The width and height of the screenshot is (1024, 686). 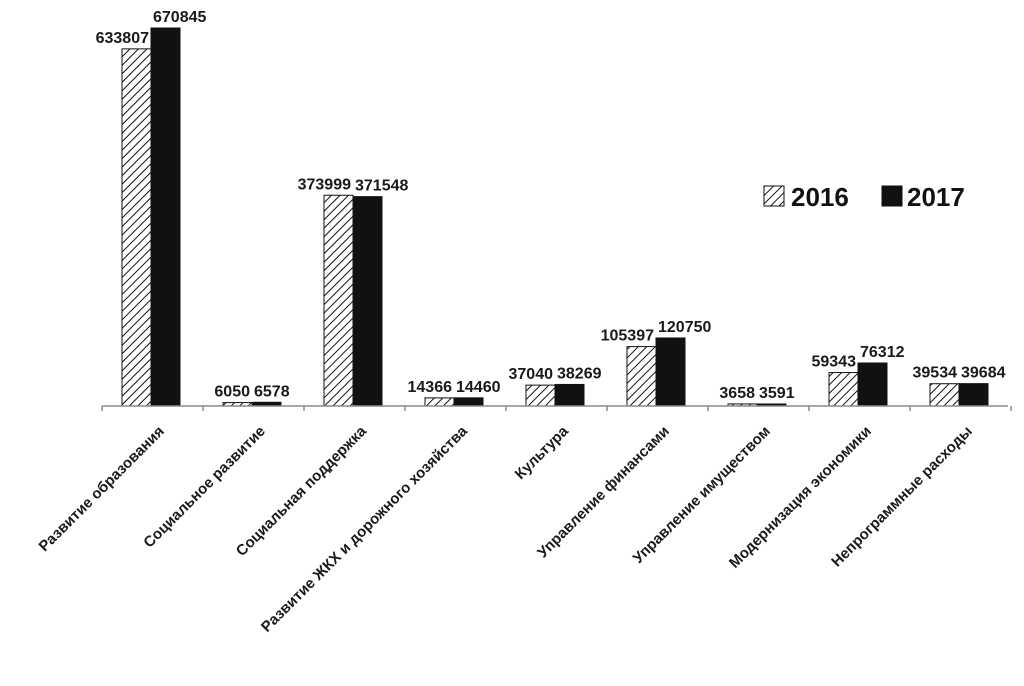 What do you see at coordinates (531, 374) in the screenshot?
I see `data-label-2016-4: 37040` at bounding box center [531, 374].